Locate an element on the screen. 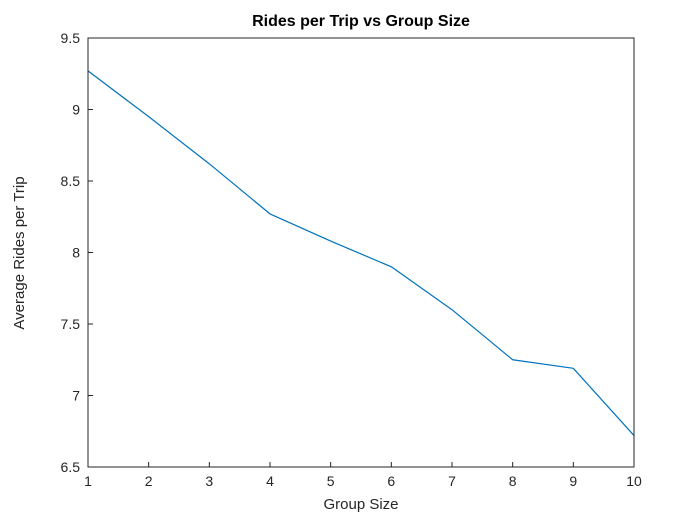  chart-title: Rides per Trip vs Group Size is located at coordinates (361, 21).